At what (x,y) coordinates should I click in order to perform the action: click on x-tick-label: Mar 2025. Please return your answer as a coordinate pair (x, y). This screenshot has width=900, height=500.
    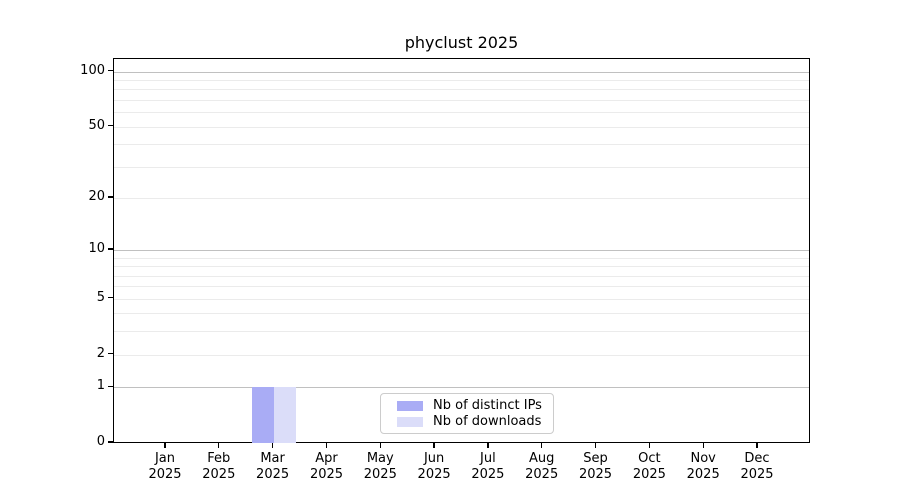
    Looking at the image, I should click on (273, 466).